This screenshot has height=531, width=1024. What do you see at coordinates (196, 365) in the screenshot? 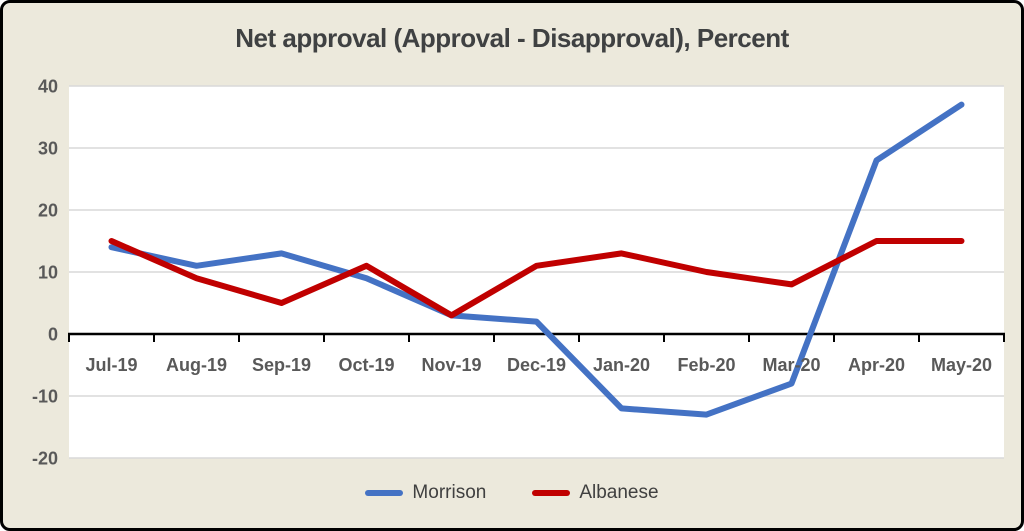
I see `x-tick-label: Aug-19` at bounding box center [196, 365].